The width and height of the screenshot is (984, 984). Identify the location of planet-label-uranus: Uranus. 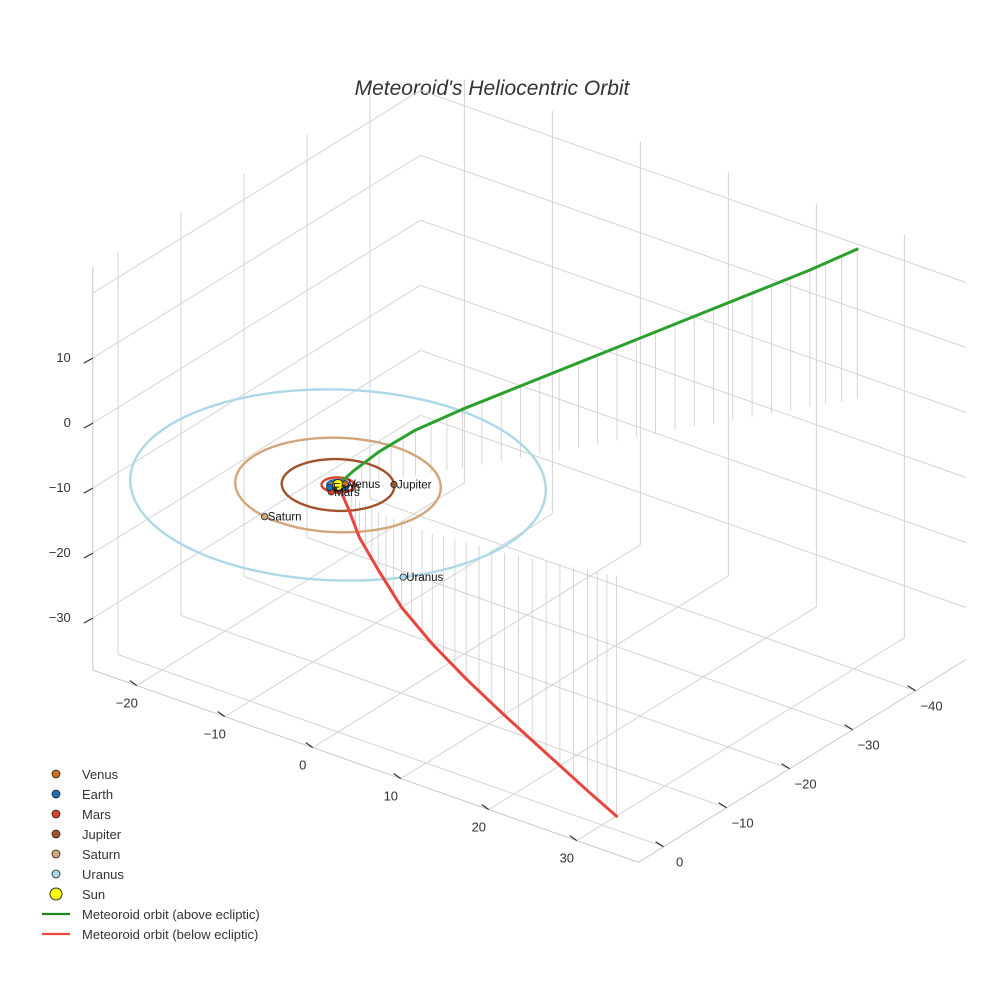
(424, 578).